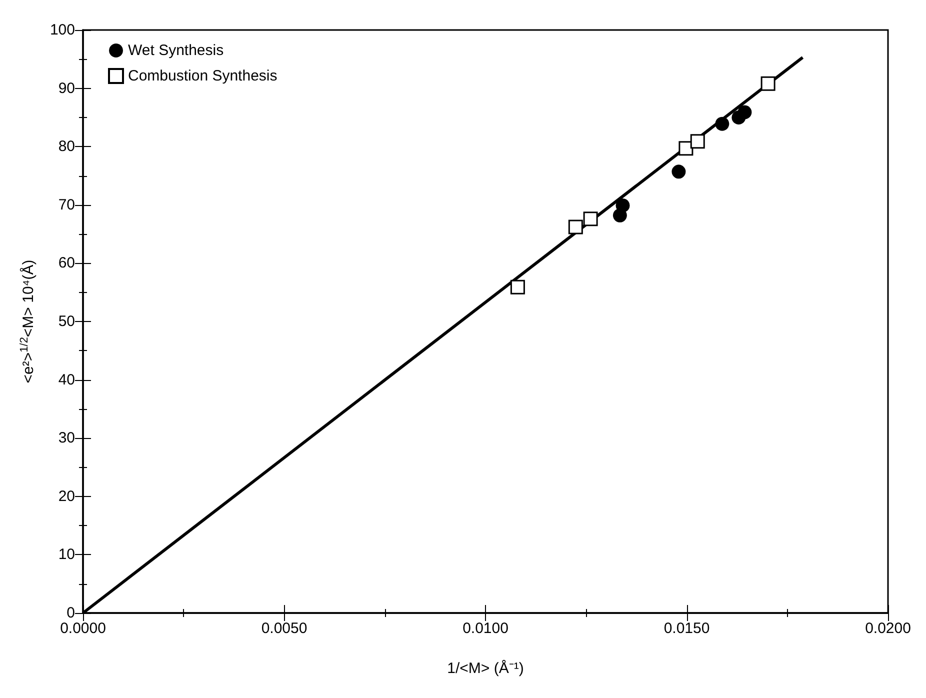  Describe the element at coordinates (888, 628) in the screenshot. I see `x-tick-label: 0.0200` at that location.